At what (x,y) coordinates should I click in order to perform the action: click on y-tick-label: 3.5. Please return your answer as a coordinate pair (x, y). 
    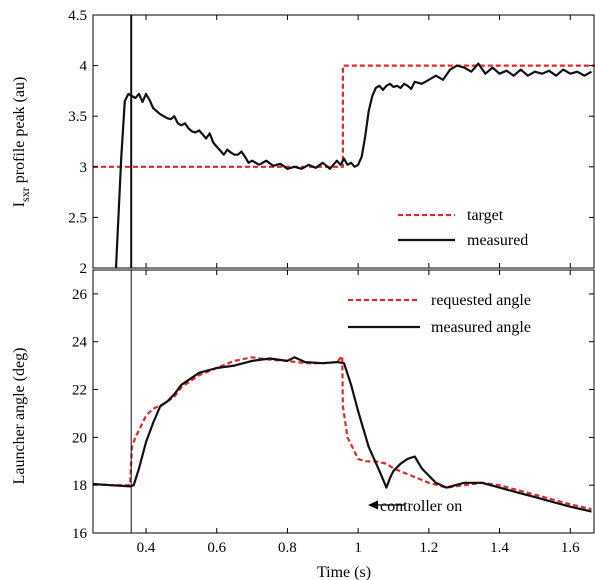
    Looking at the image, I should click on (77, 117).